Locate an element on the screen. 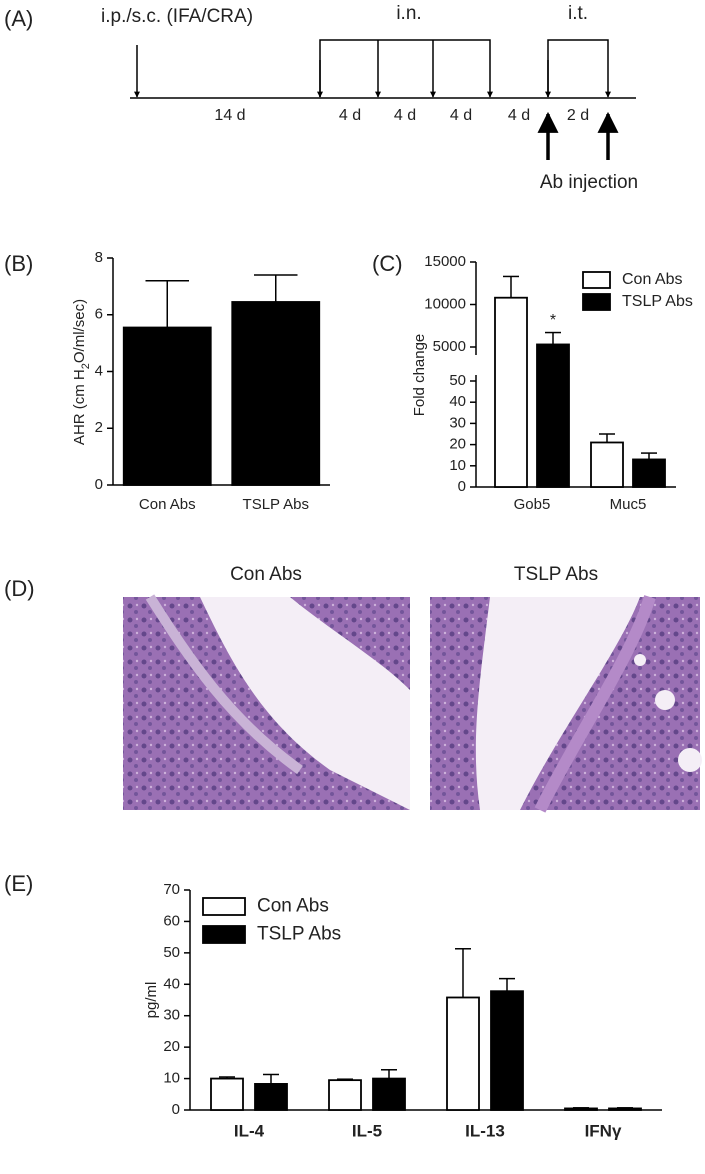 The image size is (705, 1174). y-tick-label: 10000 is located at coordinates (445, 303).